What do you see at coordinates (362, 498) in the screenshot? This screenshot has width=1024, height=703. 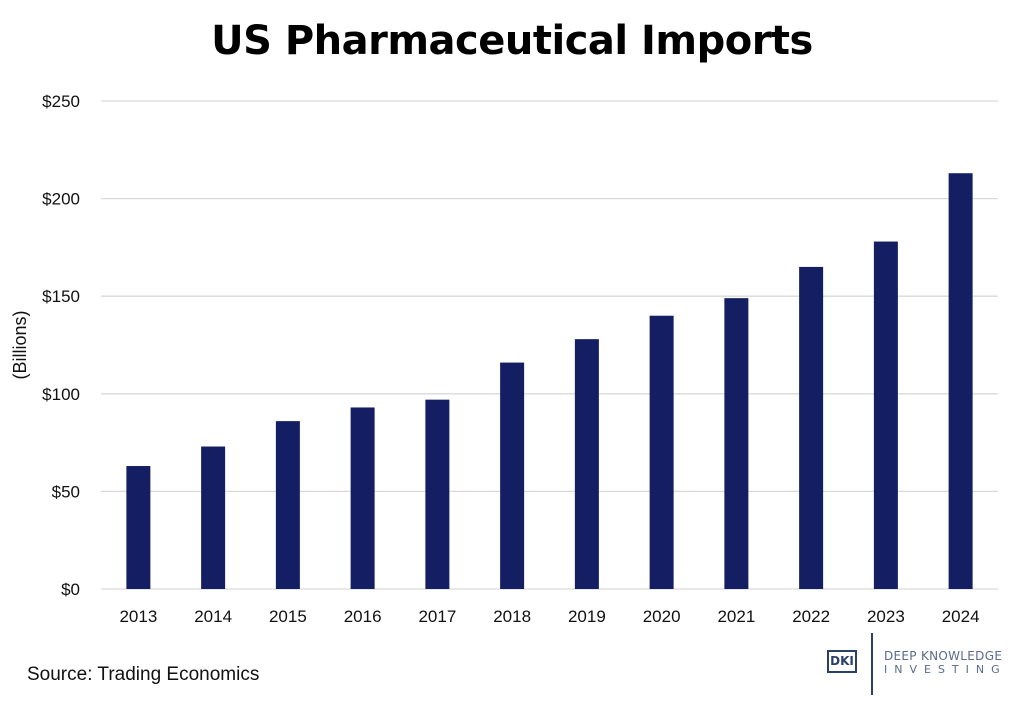 I see `bar-2016` at bounding box center [362, 498].